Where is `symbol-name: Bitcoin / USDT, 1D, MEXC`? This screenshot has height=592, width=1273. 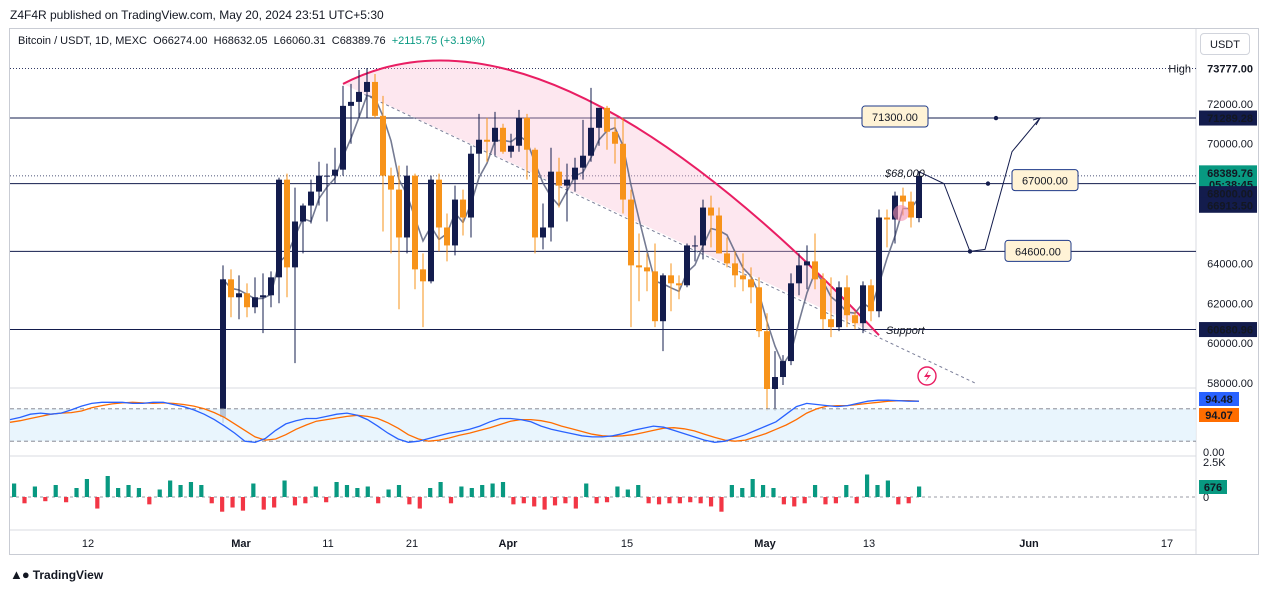
symbol-name: Bitcoin / USDT, 1D, MEXC is located at coordinates (82, 41).